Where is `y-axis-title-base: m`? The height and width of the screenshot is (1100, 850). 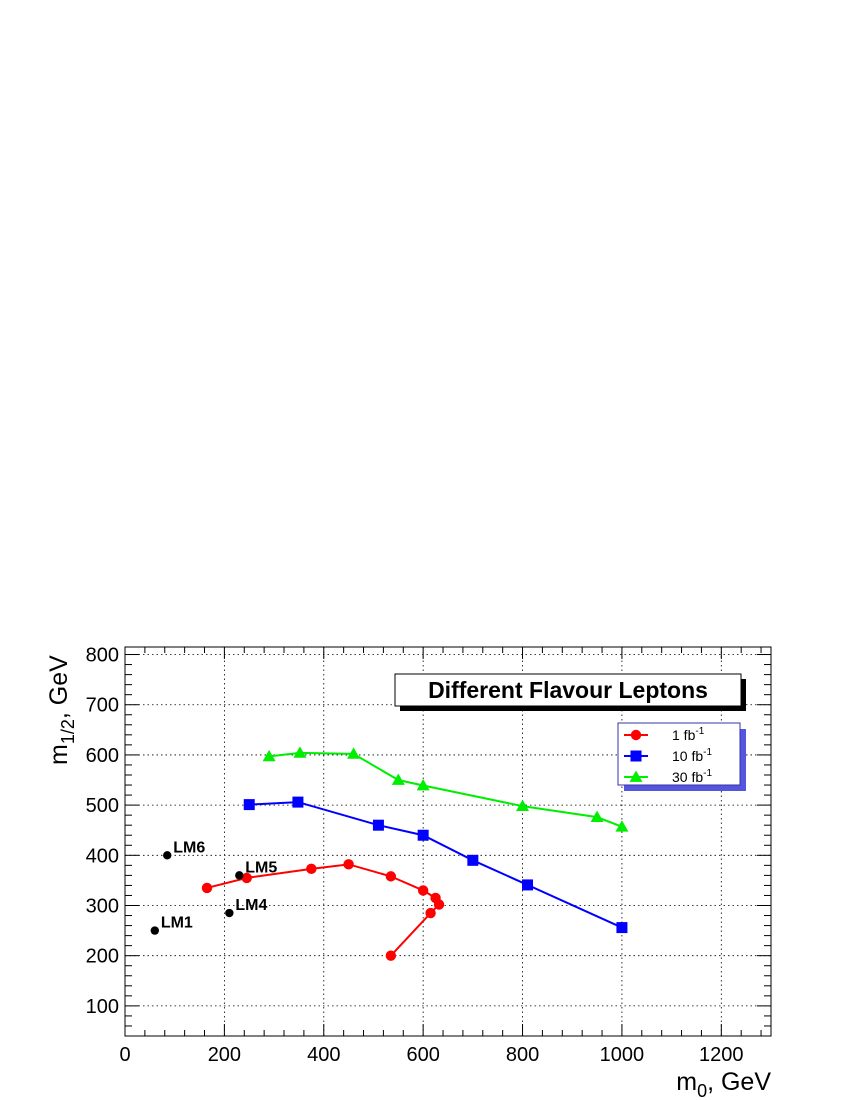
y-axis-title-base: m is located at coordinates (59, 754).